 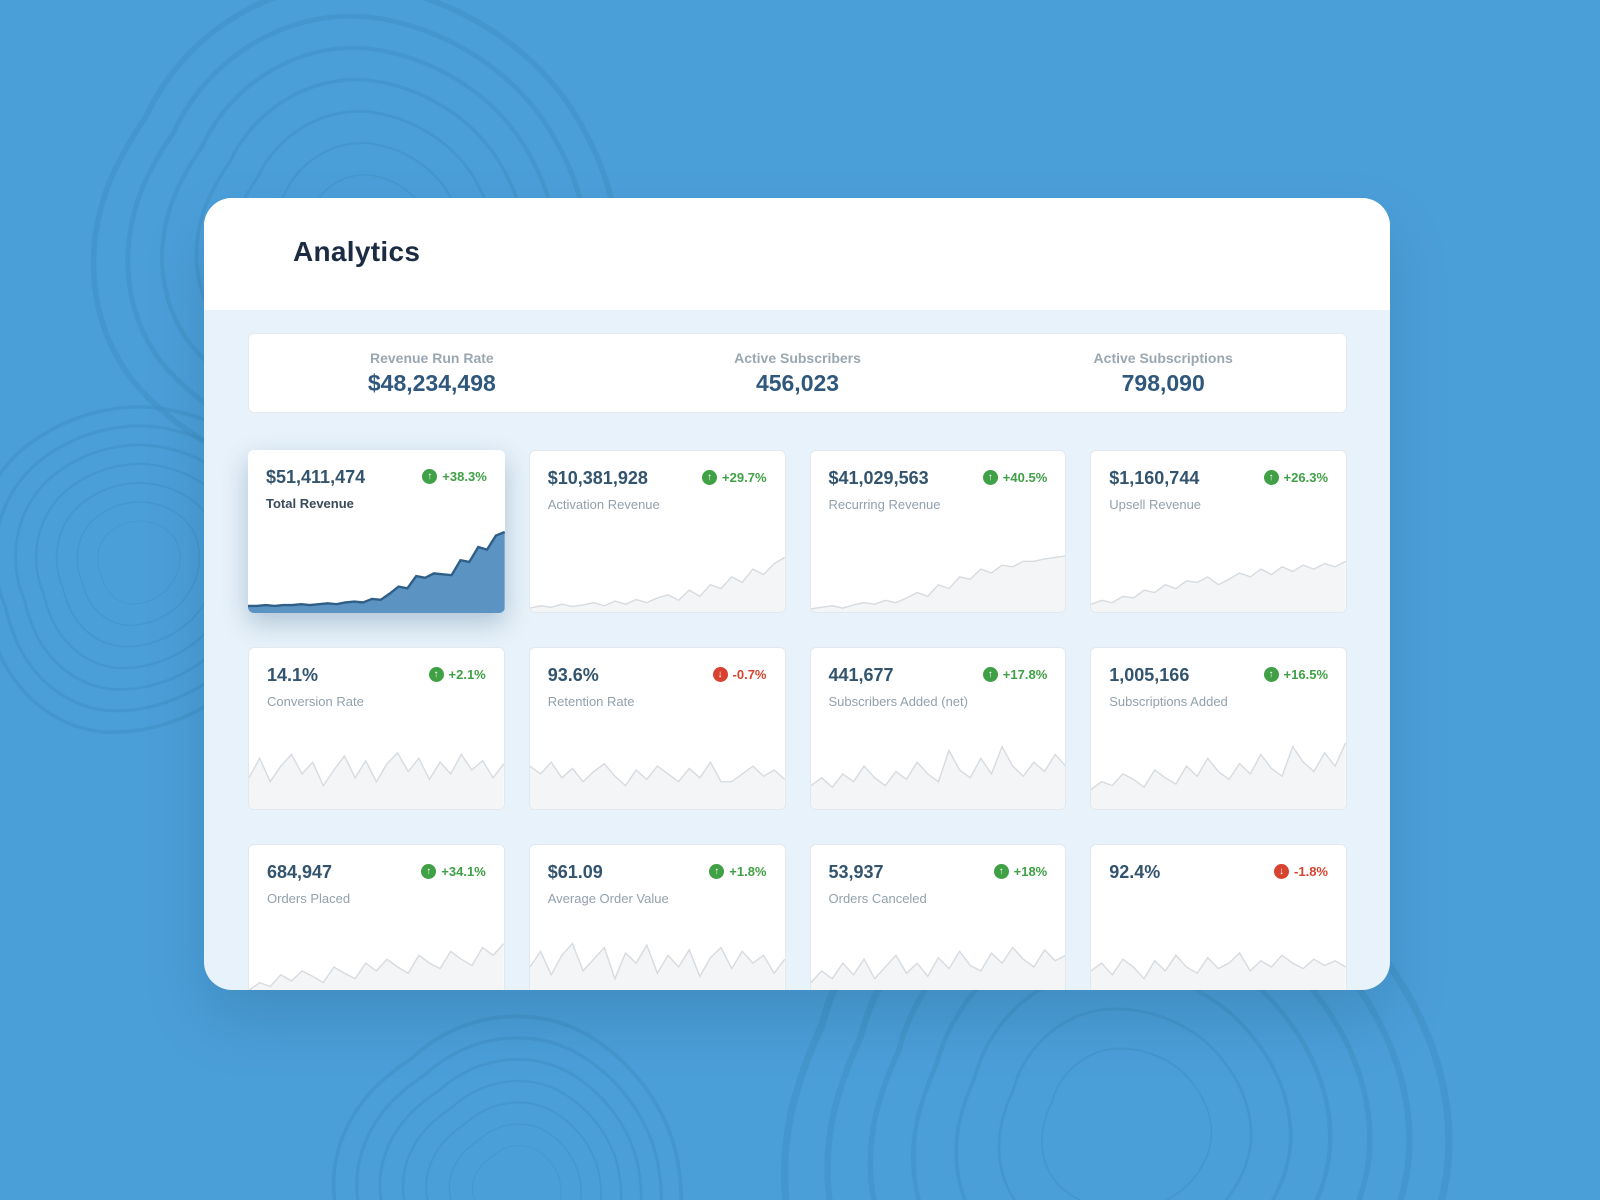 What do you see at coordinates (938, 872) in the screenshot?
I see `metric-card-top: 53,937 ↑ +18%` at bounding box center [938, 872].